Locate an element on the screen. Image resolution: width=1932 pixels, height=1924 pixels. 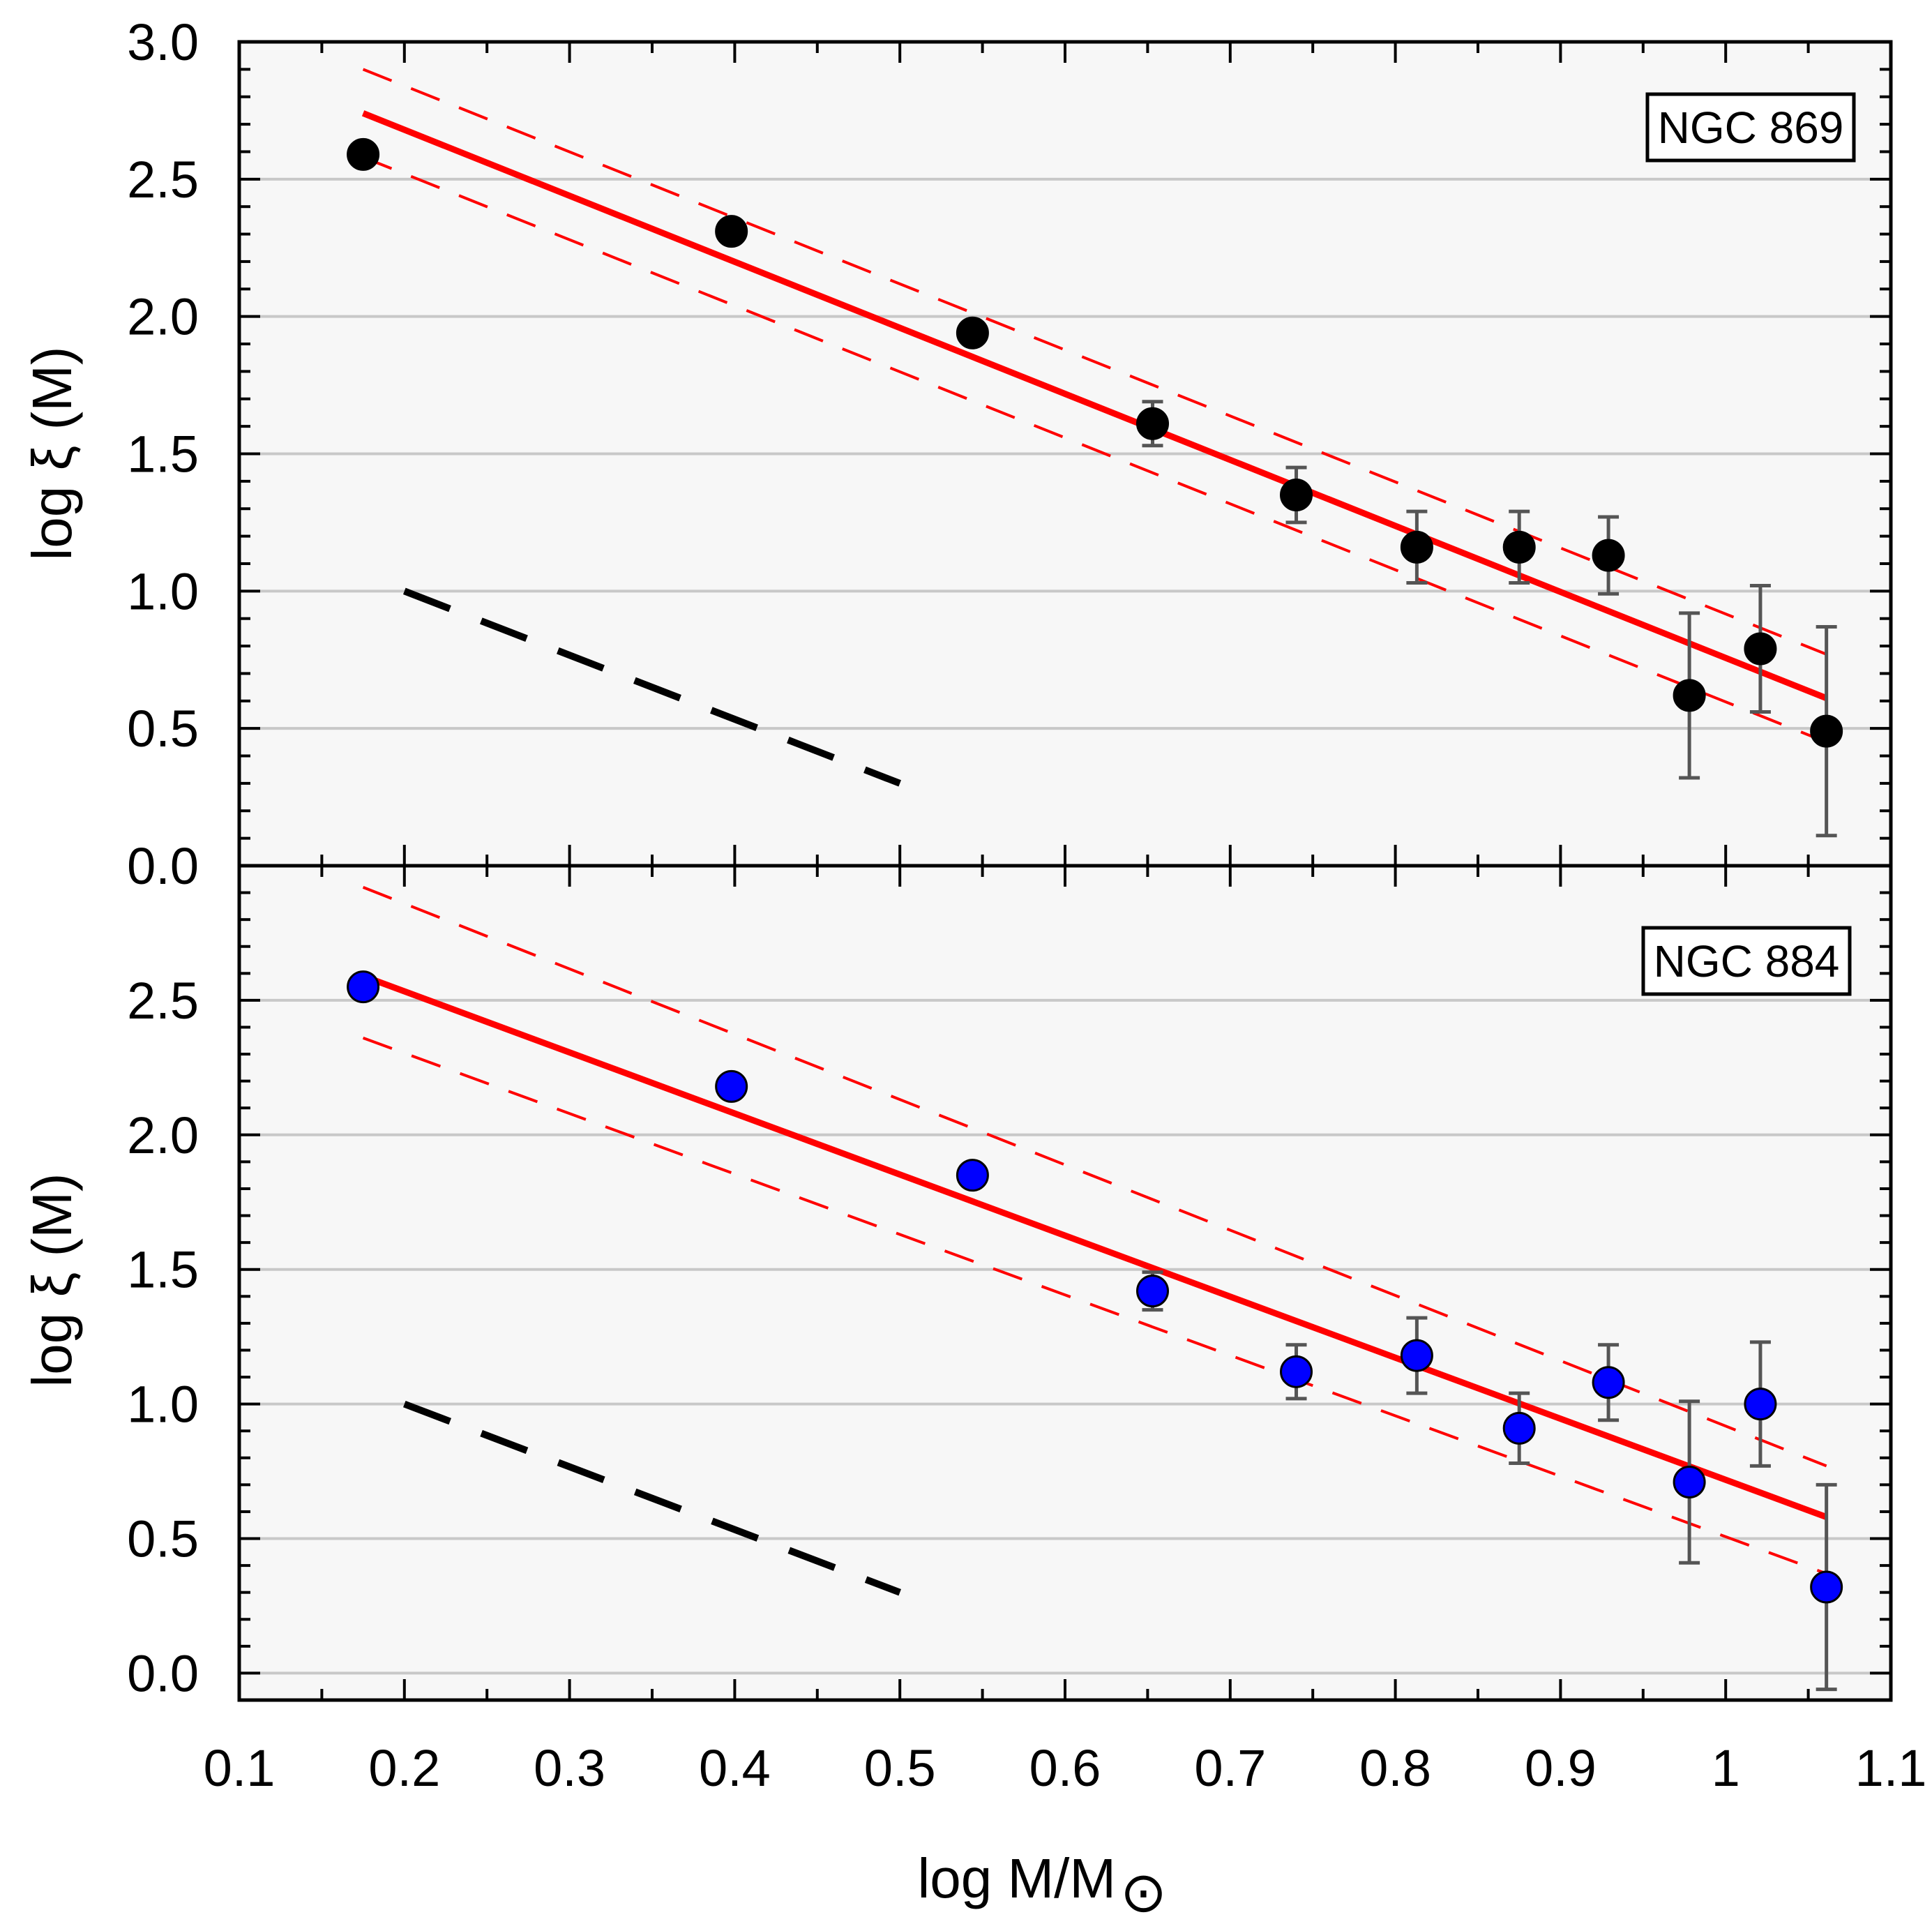
x-tick-label-4: 0.5 is located at coordinates (900, 1768).